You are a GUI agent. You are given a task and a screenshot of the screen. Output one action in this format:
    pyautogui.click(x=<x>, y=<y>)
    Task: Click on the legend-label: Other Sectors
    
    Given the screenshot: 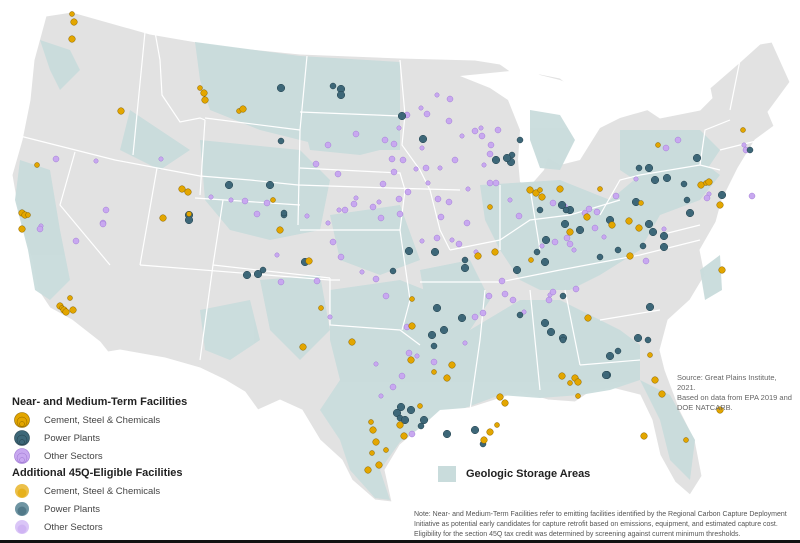 What is the action you would take?
    pyautogui.click(x=73, y=527)
    